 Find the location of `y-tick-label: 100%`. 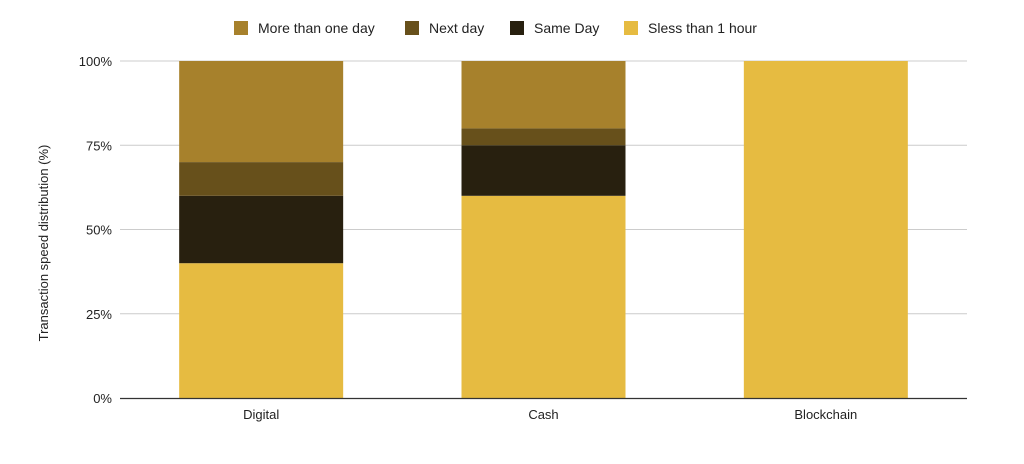

y-tick-label: 100% is located at coordinates (96, 61).